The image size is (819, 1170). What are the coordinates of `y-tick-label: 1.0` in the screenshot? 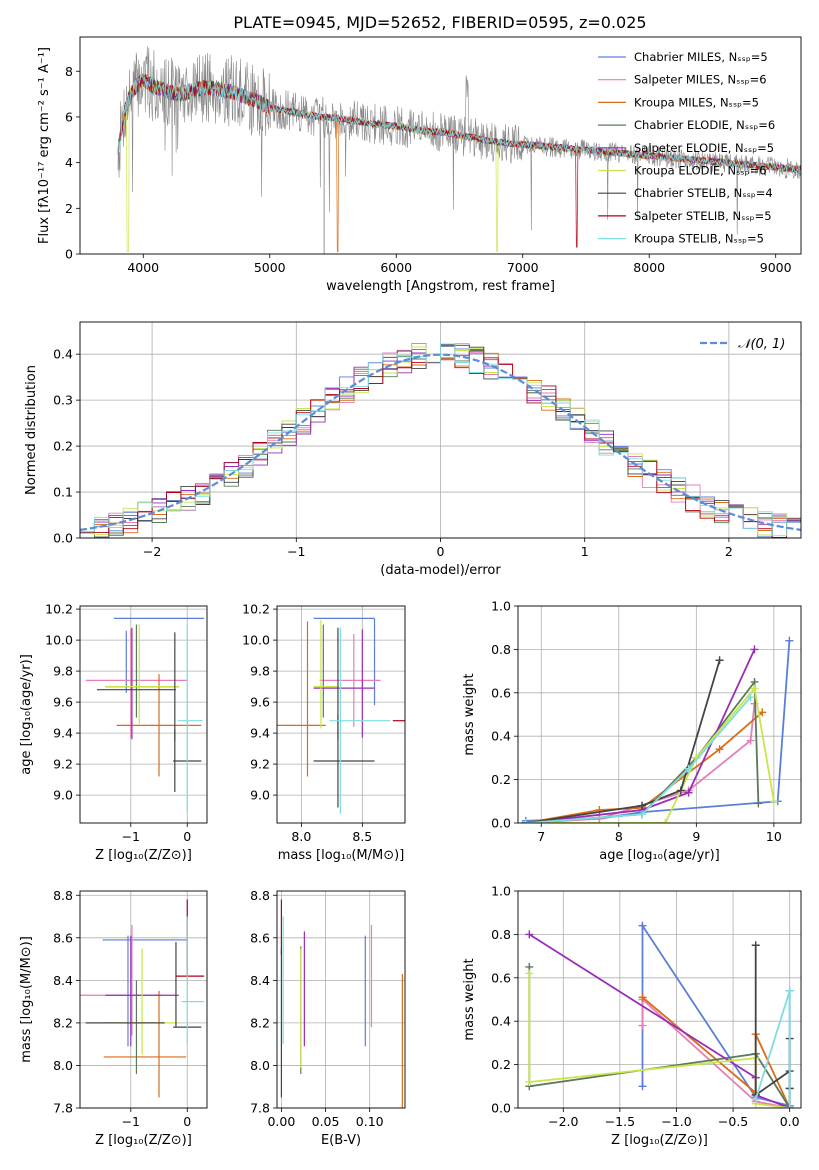 It's located at (501, 606).